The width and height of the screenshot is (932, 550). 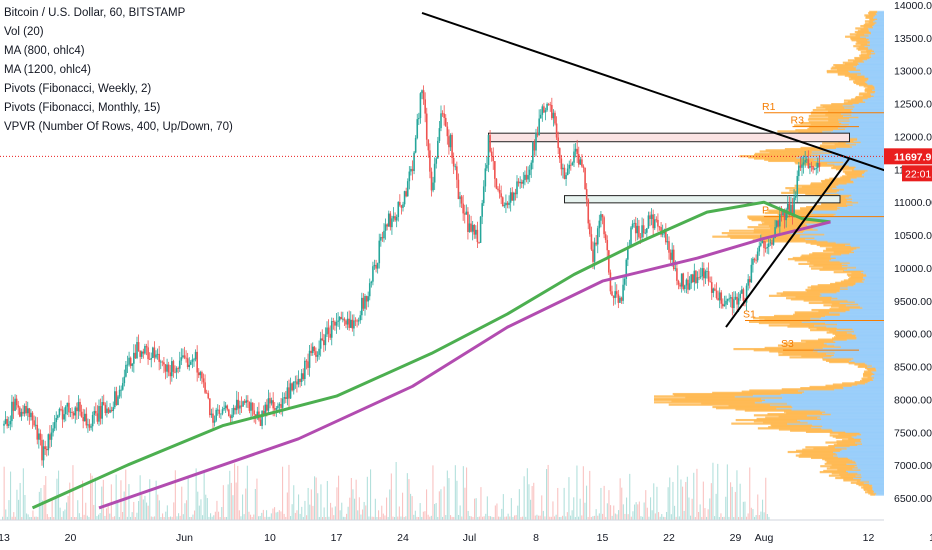 I want to click on pivot-label-s1: S1, so click(x=749, y=315).